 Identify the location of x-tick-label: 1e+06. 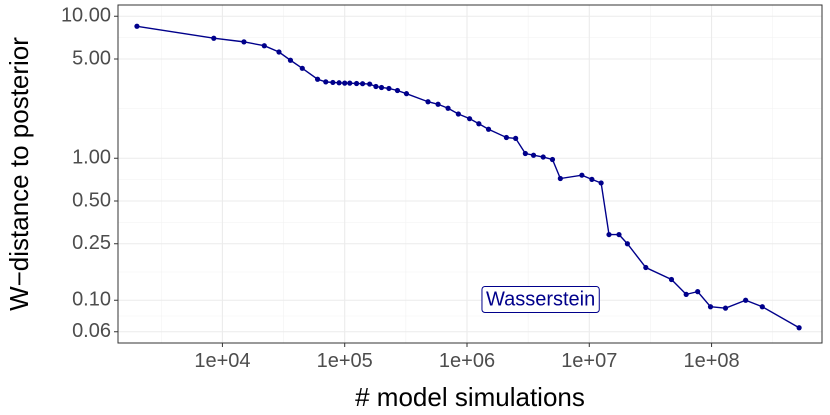
(467, 361).